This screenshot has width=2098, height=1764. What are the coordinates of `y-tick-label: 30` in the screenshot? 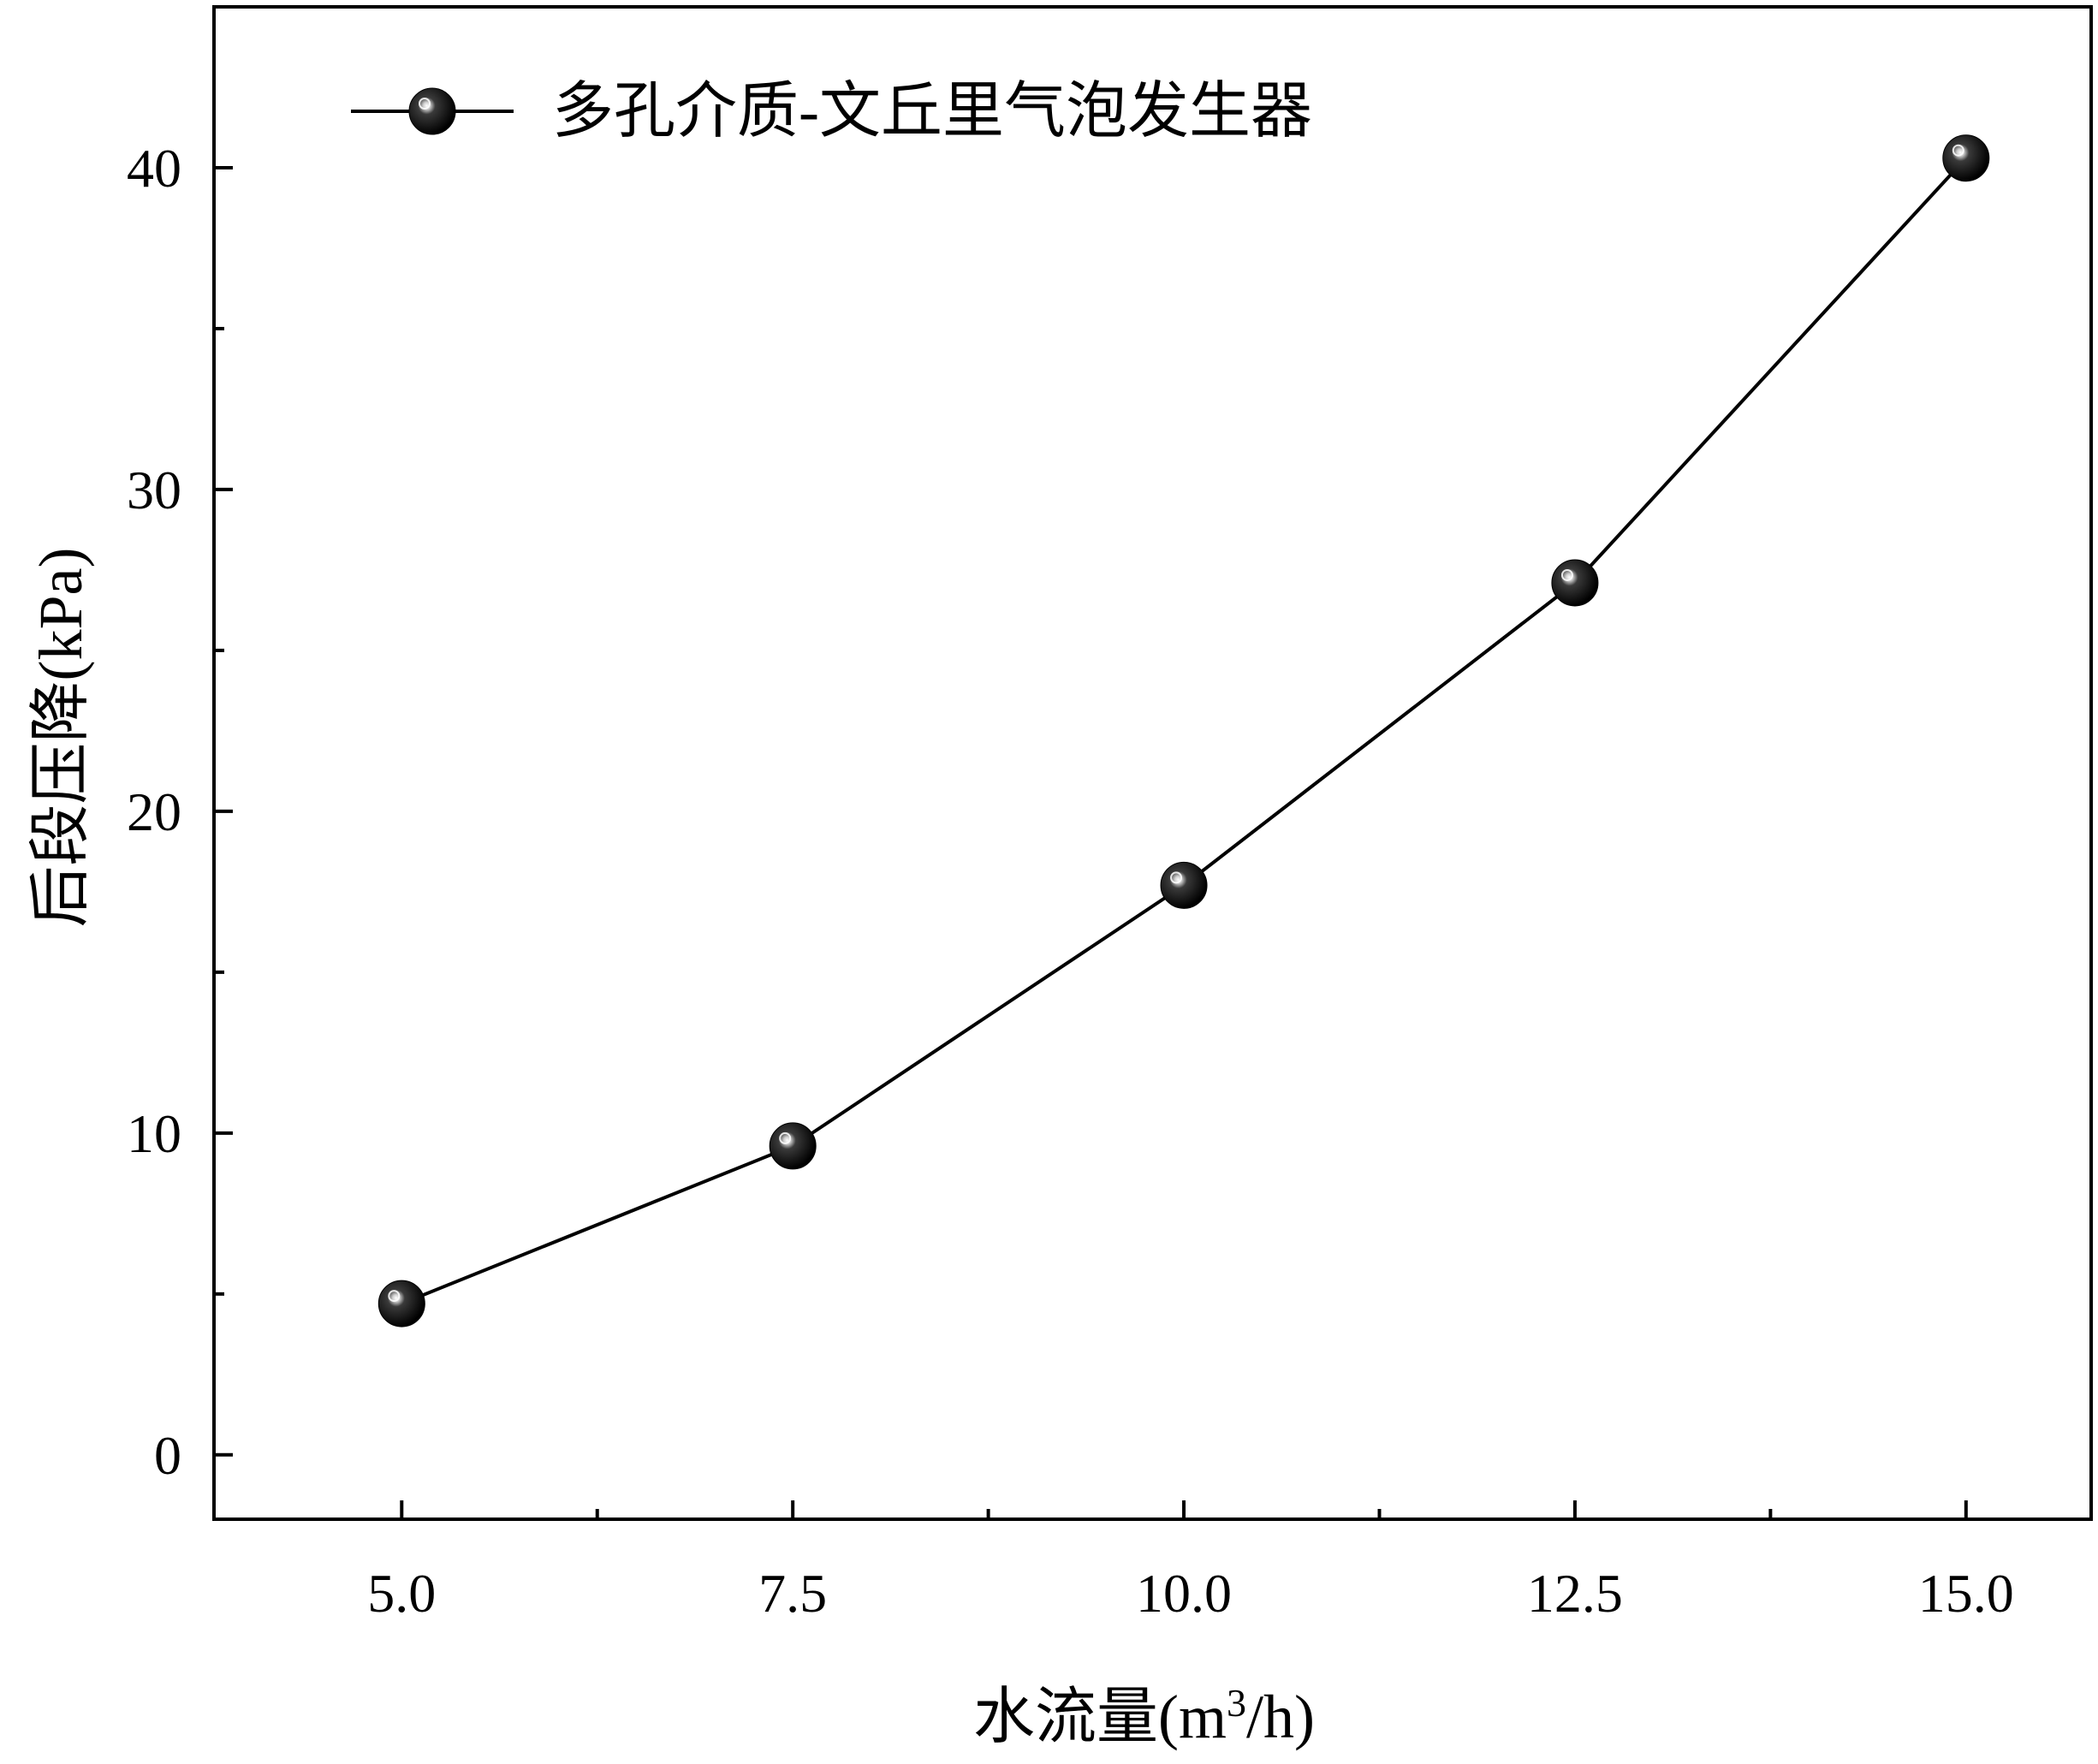 It's located at (154, 490).